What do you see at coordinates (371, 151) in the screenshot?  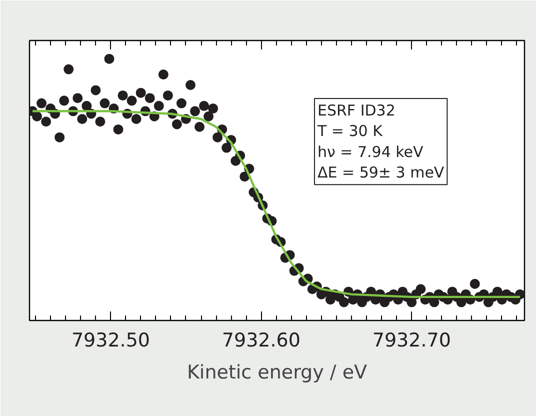 I see `annotation: hν = 7.94 keV` at bounding box center [371, 151].